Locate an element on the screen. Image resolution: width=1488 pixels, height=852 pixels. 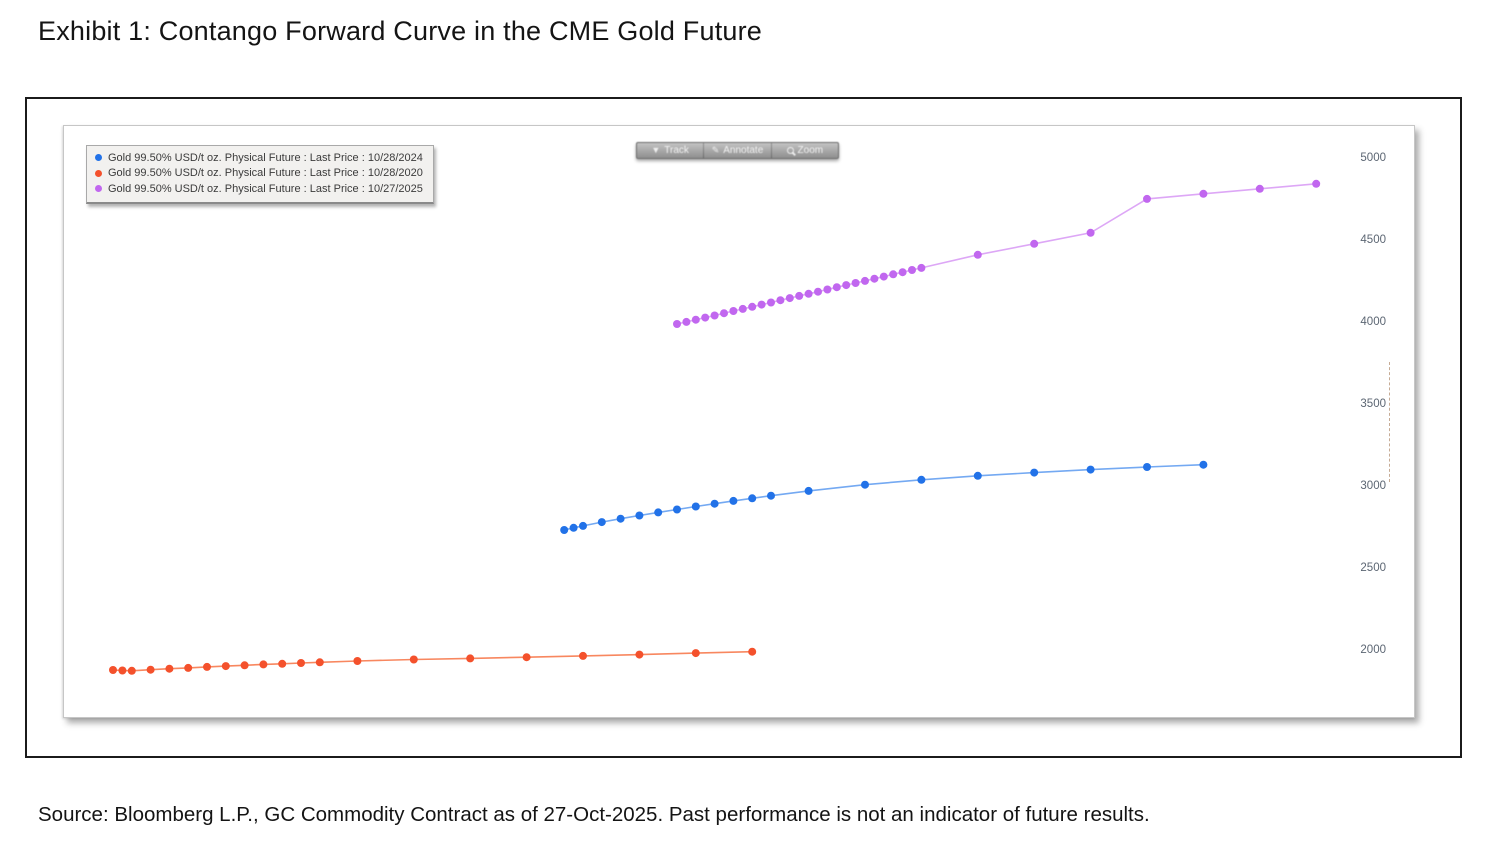
toolbar-item-label: Track is located at coordinates (676, 150).